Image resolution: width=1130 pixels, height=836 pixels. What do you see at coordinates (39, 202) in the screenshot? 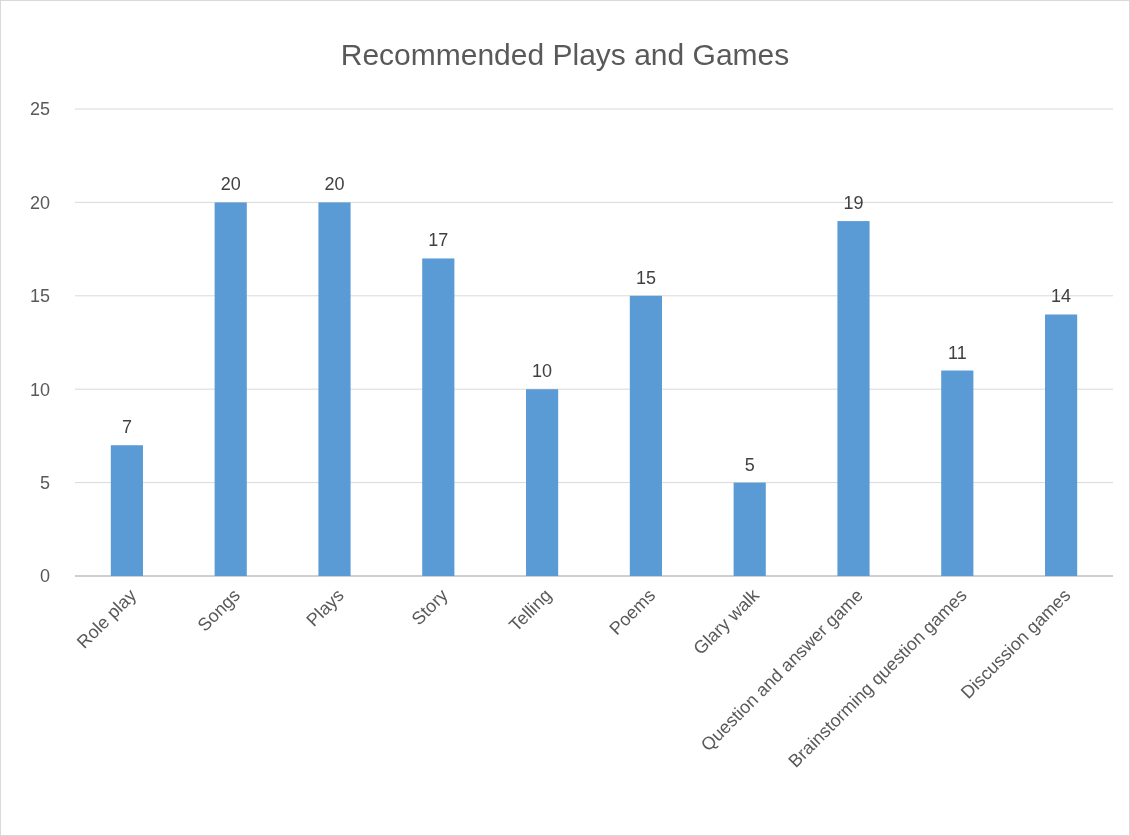
I see `y-tick-label: 20` at bounding box center [39, 202].